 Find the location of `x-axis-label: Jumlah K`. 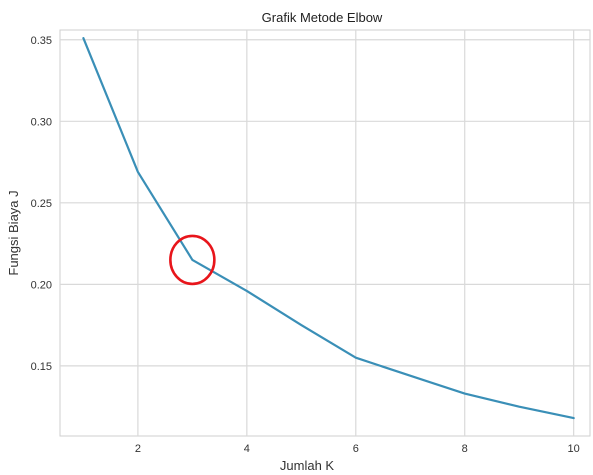

x-axis-label: Jumlah K is located at coordinates (307, 465).